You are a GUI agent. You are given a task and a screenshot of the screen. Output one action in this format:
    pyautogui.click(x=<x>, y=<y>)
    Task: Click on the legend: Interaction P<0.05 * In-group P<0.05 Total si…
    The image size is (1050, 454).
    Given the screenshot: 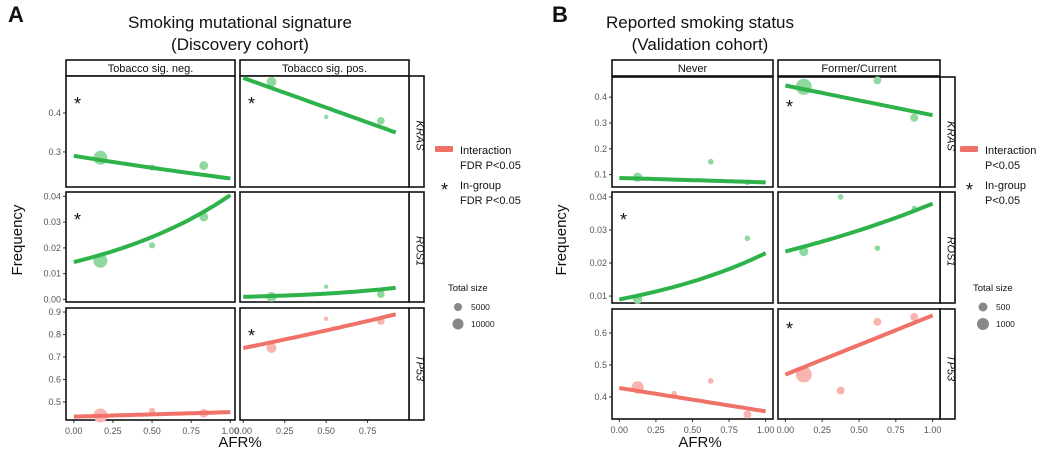 What is the action you would take?
    pyautogui.click(x=998, y=237)
    